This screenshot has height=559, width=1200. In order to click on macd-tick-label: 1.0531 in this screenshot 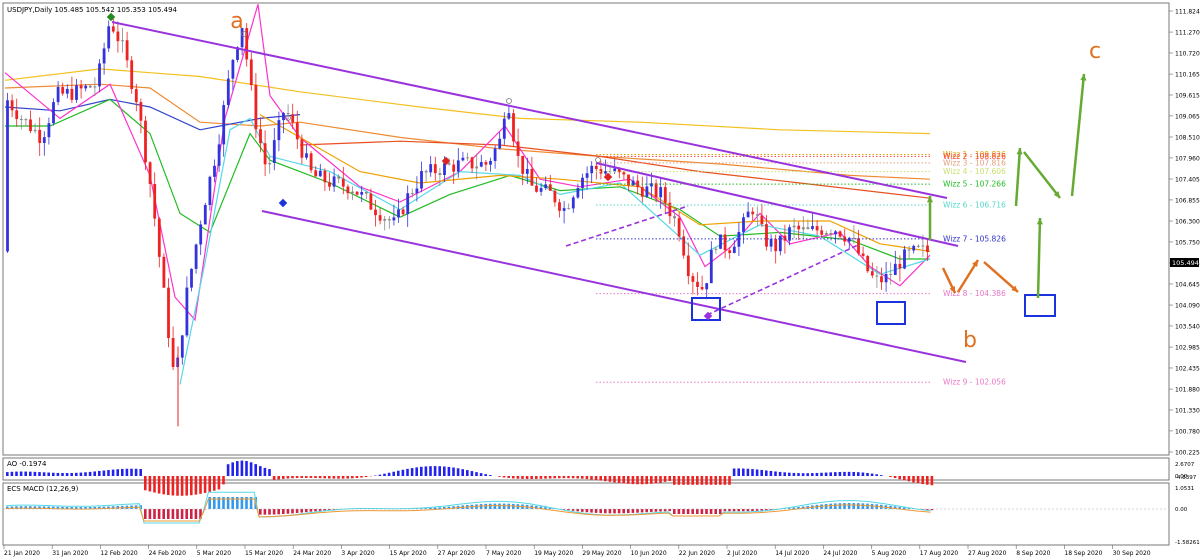, I will do `click(1184, 489)`.